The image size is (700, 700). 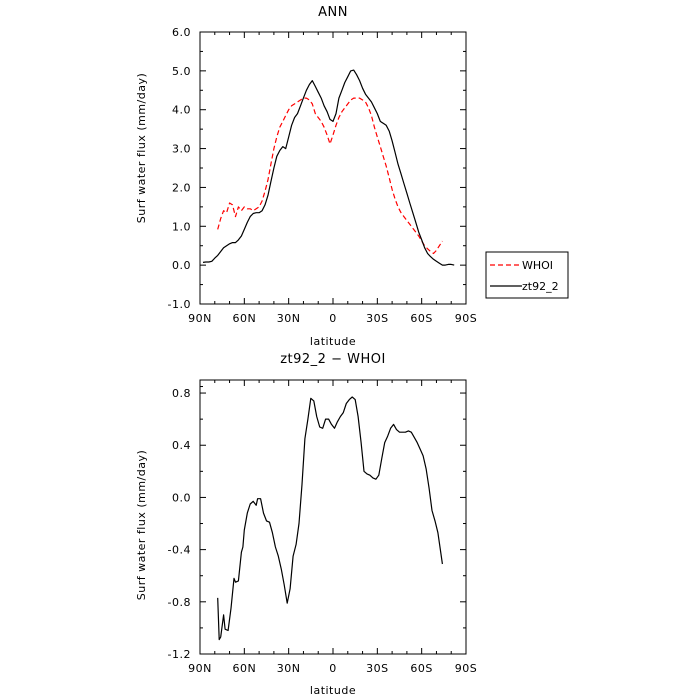 I want to click on y-tick-label: -1.0, so click(x=179, y=304).